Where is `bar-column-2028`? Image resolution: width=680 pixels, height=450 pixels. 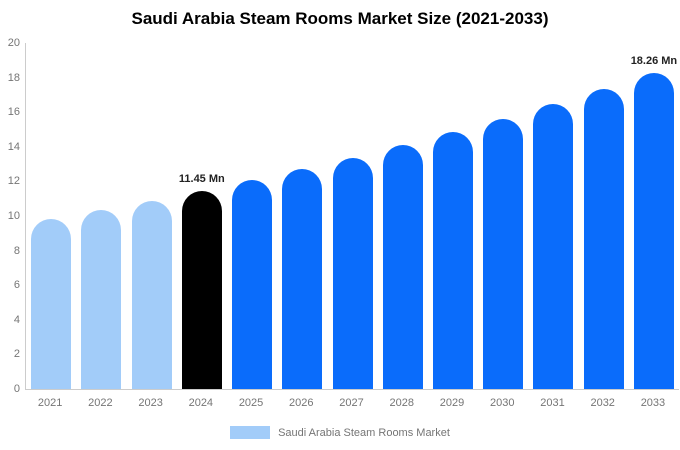
bar-column-2028 is located at coordinates (403, 216).